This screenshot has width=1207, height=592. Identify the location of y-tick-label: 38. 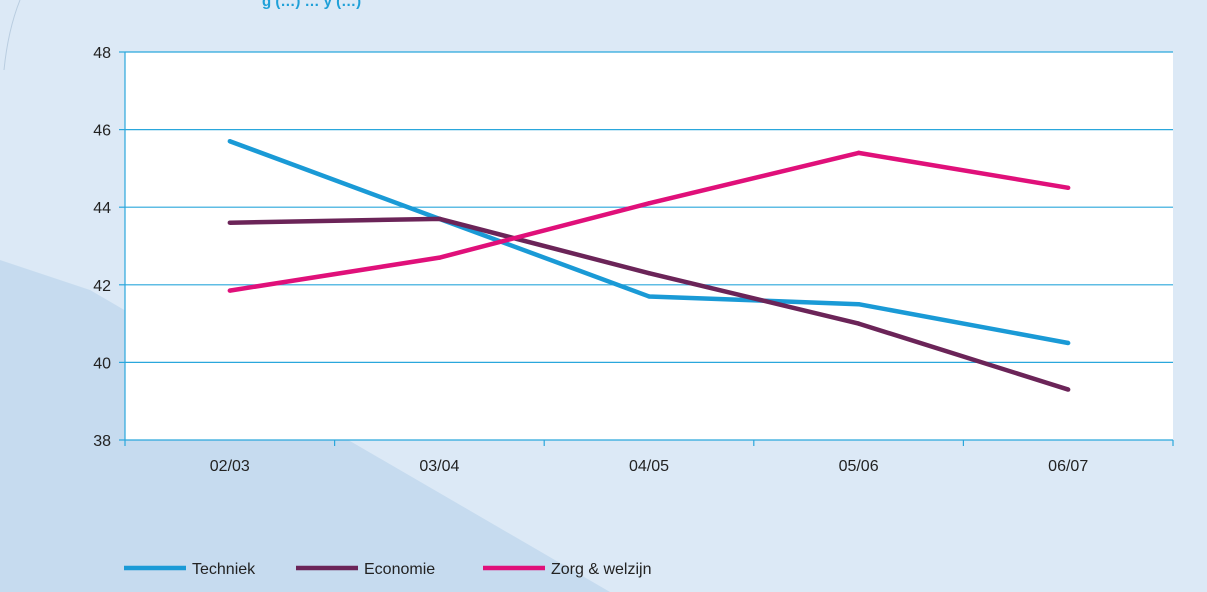
(102, 441).